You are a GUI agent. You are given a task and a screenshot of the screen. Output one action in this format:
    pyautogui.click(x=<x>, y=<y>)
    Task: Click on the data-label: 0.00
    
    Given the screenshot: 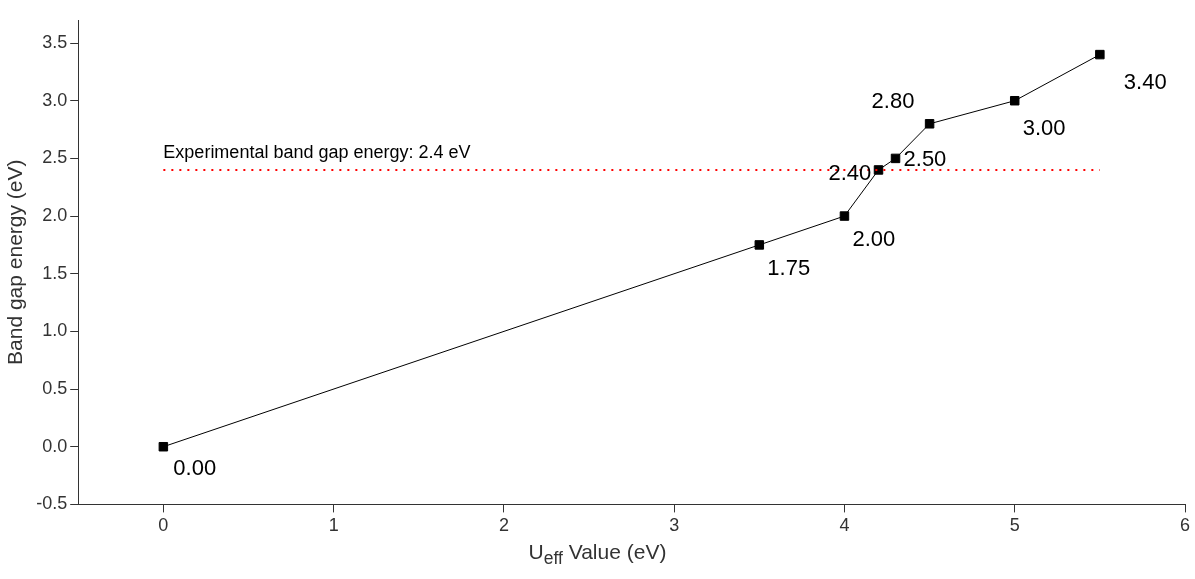 What is the action you would take?
    pyautogui.click(x=195, y=467)
    